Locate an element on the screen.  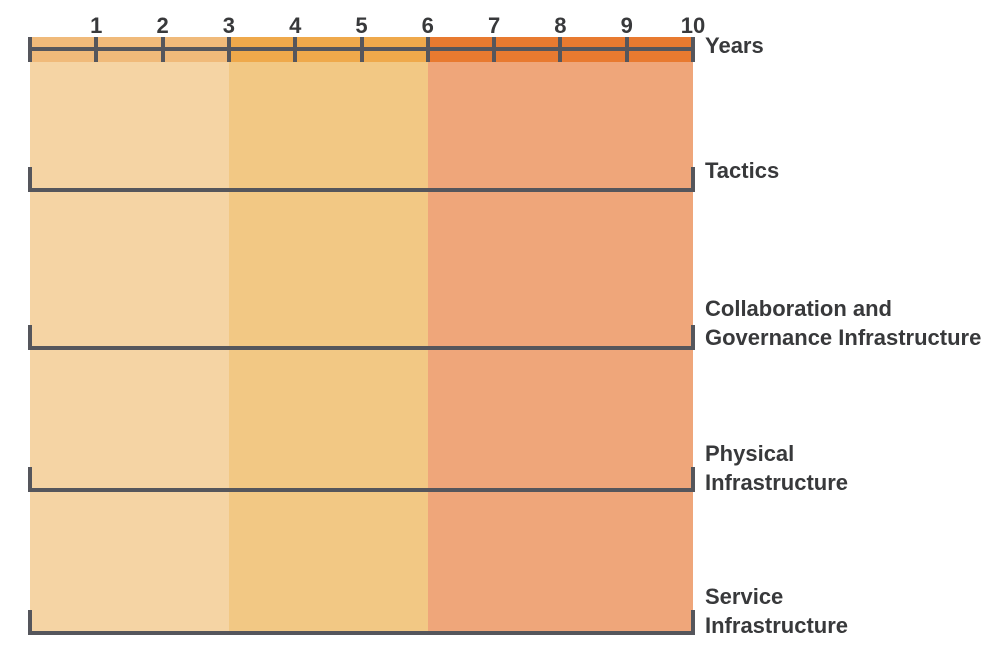
axis-tick-labels: 1 2 3 4 5 6 7 8 9 10 is located at coordinates (367, 25).